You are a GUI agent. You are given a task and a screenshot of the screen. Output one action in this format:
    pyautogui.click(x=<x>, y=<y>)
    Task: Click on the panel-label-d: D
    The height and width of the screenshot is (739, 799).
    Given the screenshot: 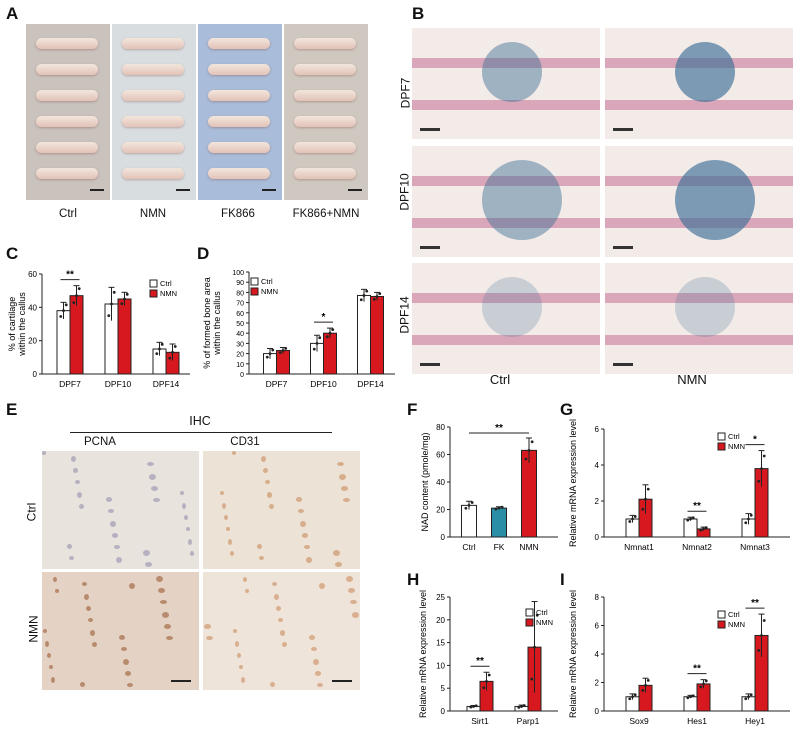 What is the action you would take?
    pyautogui.click(x=203, y=253)
    